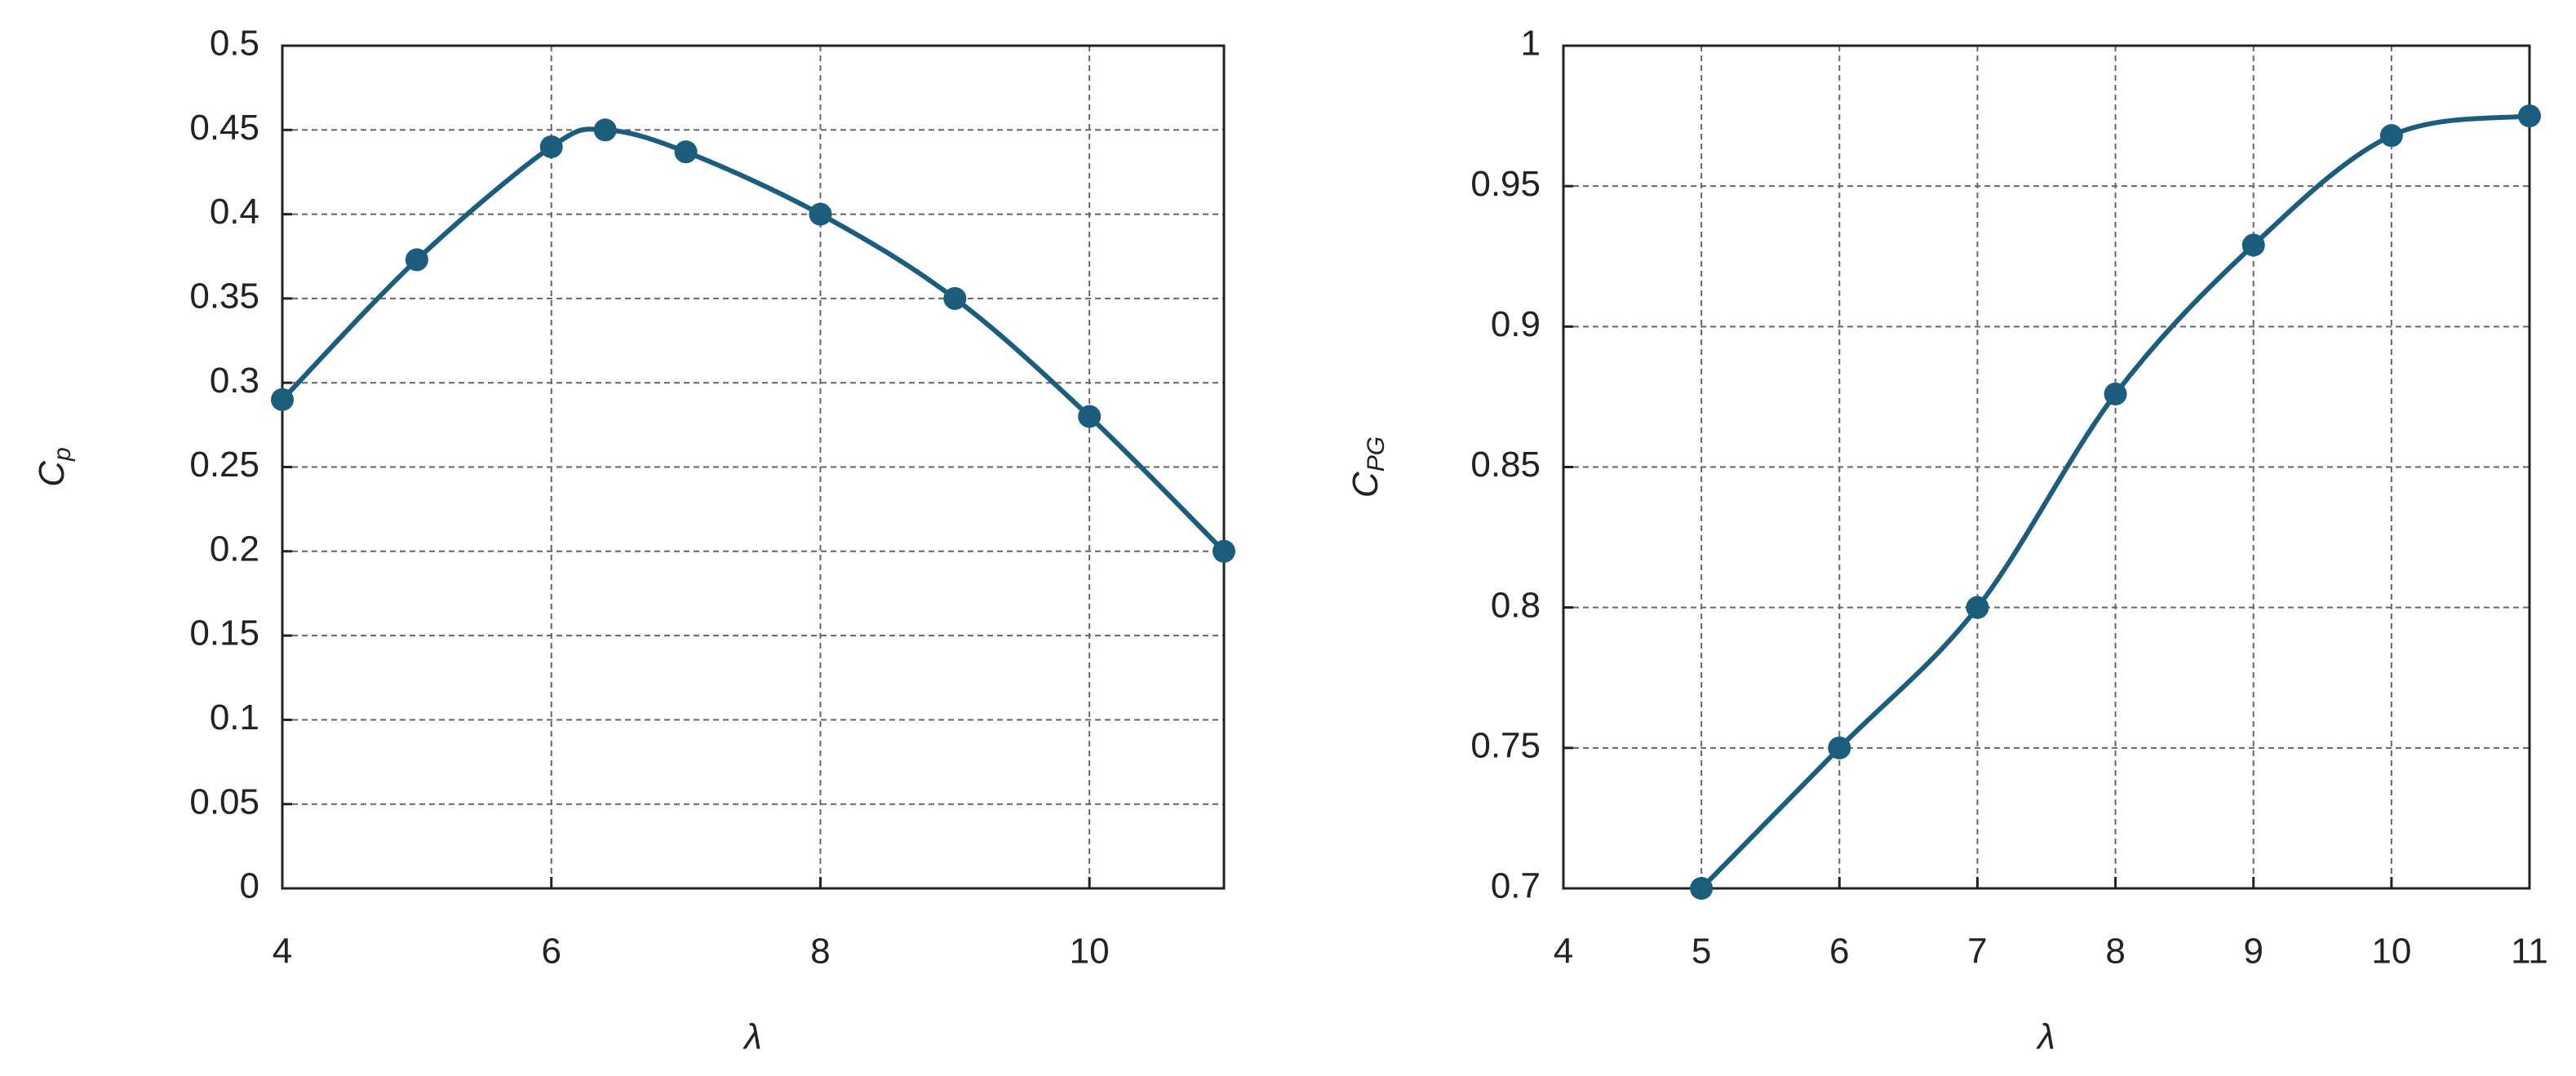  What do you see at coordinates (1505, 184) in the screenshot?
I see `y-tick-label: 0.95` at bounding box center [1505, 184].